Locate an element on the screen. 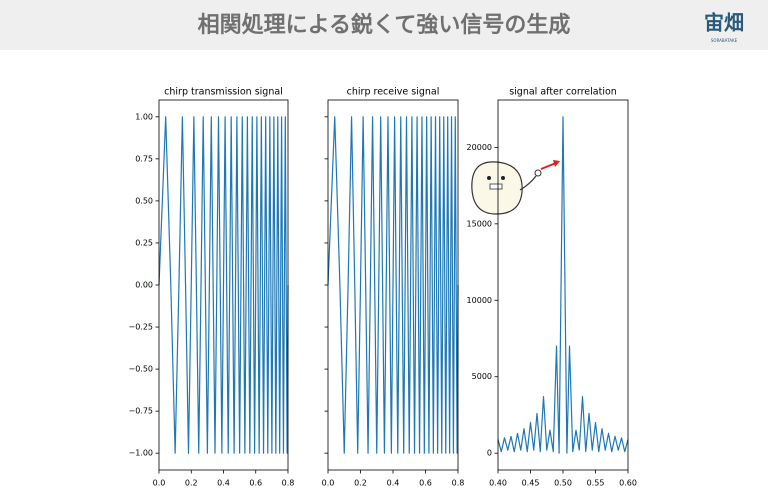 This screenshot has height=500, width=768. mascot-hand is located at coordinates (538, 173).